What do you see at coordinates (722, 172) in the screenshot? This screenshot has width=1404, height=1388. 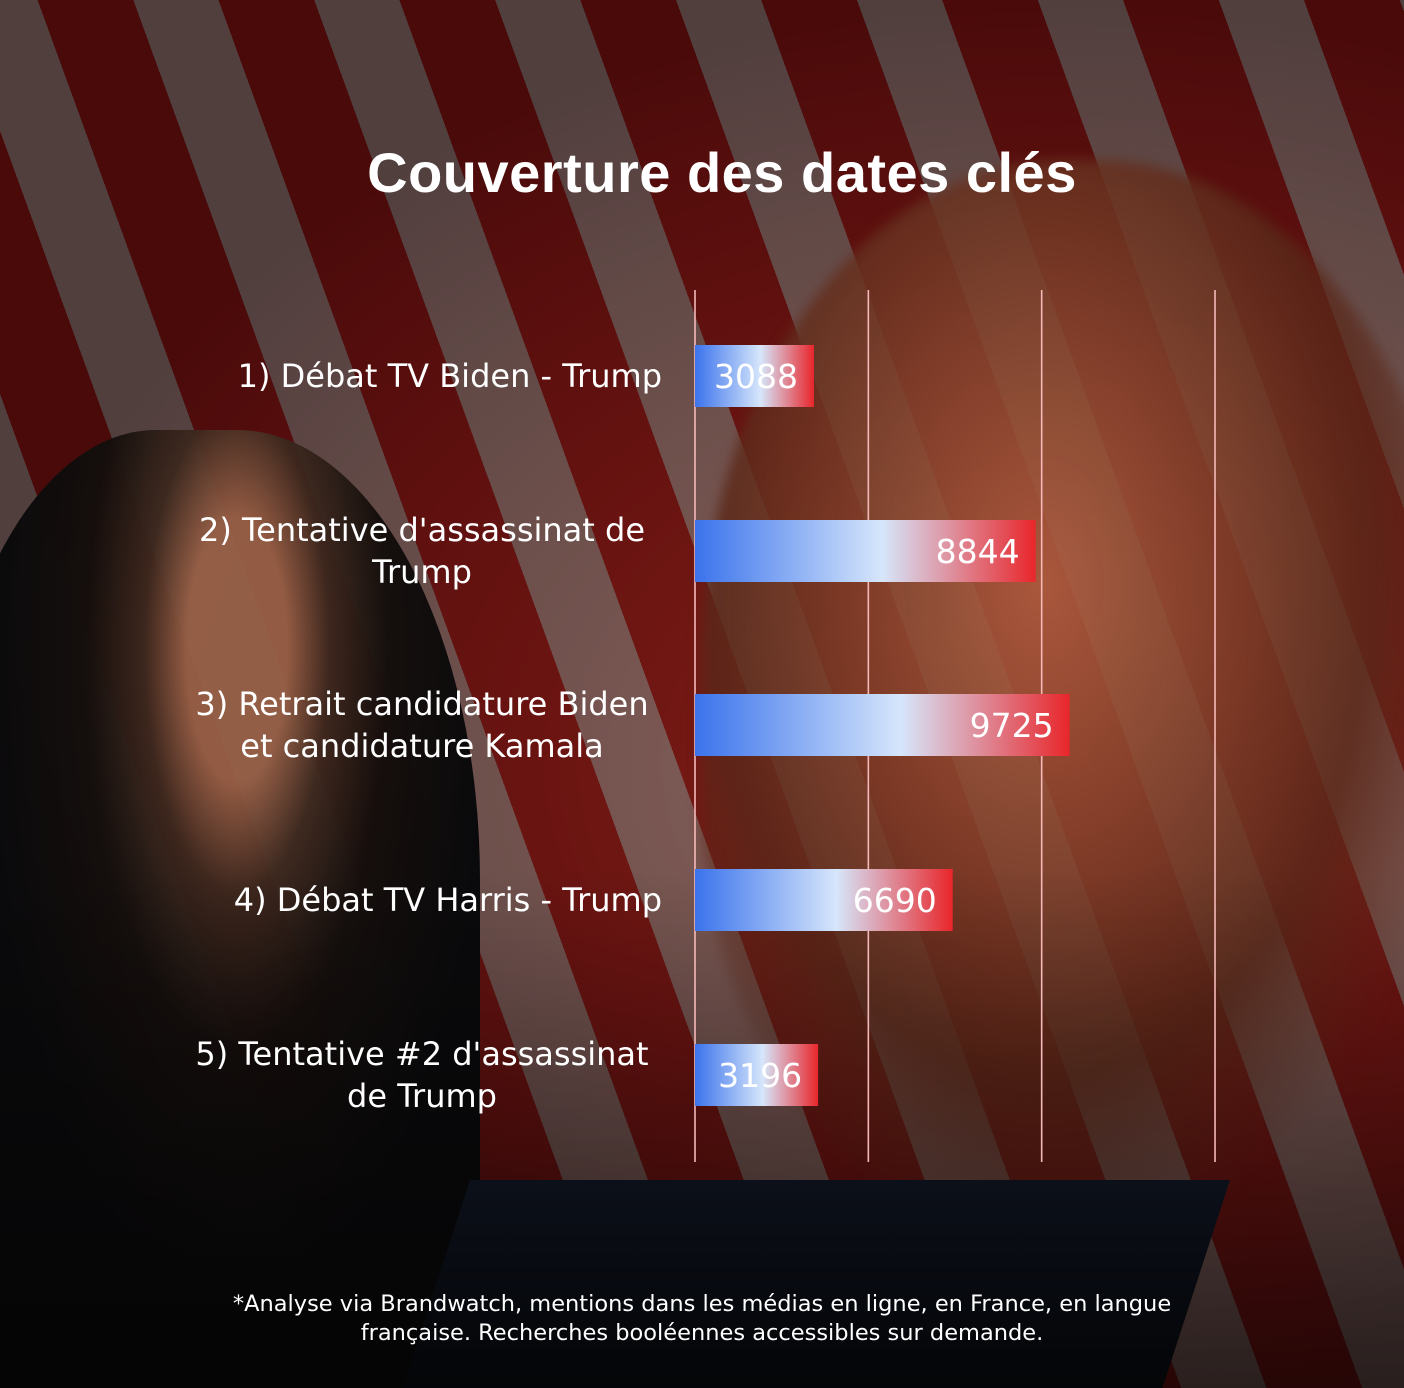 I see `chart-title: Couverture des dates clés` at bounding box center [722, 172].